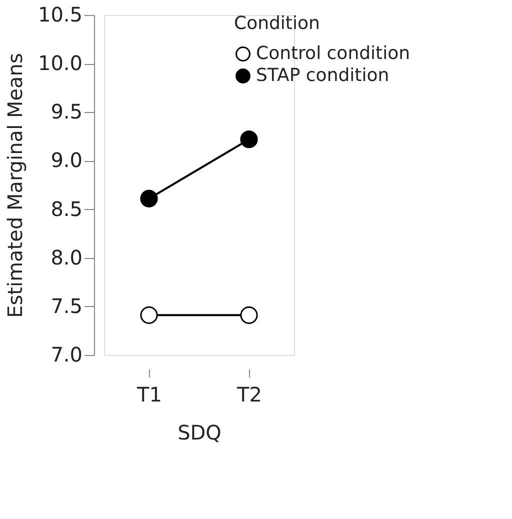  What do you see at coordinates (66, 354) in the screenshot?
I see `y-tick-label: 7.0` at bounding box center [66, 354].